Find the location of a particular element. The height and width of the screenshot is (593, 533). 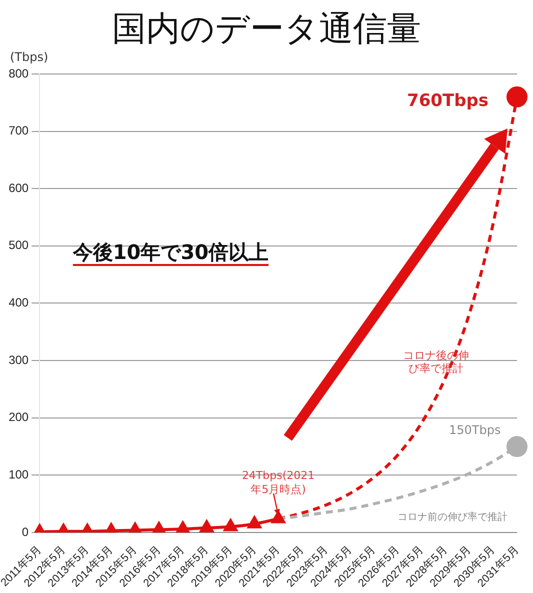

y-tick-label: 700 is located at coordinates (18, 131).